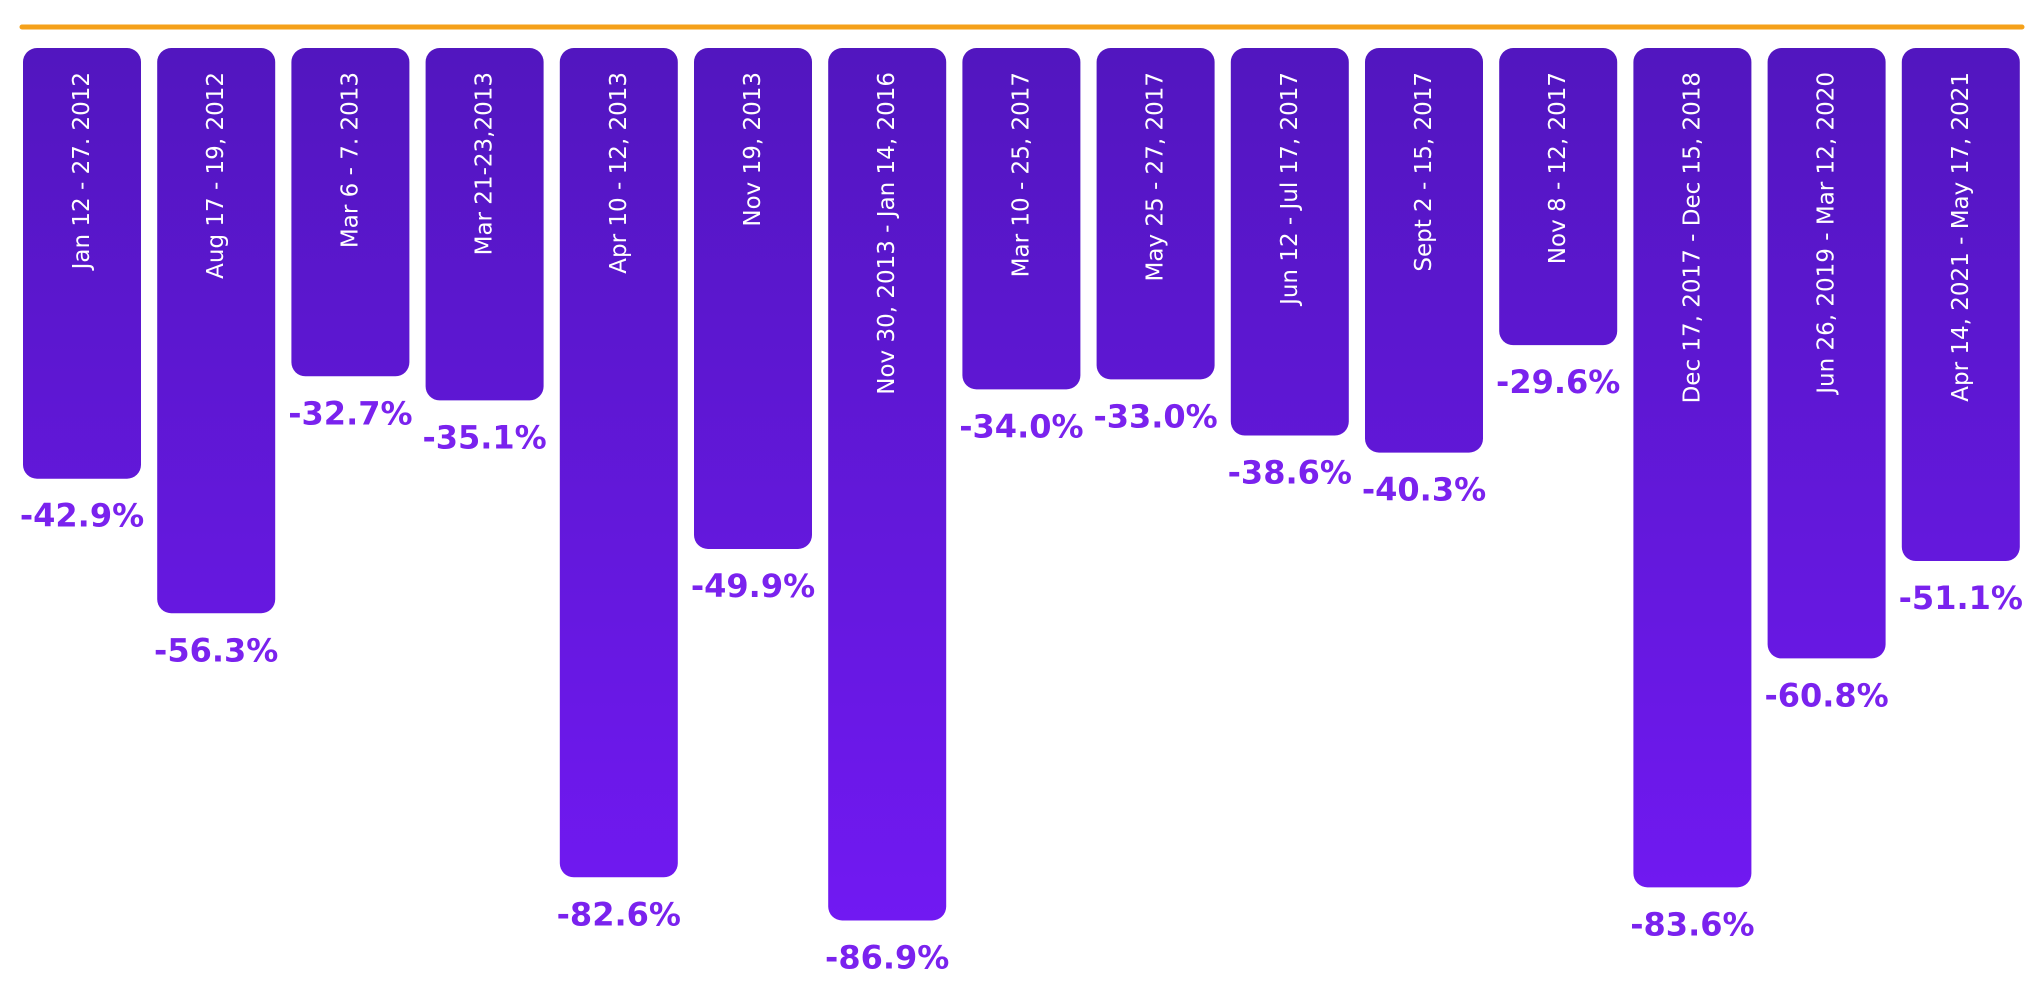 This screenshot has width=2044, height=997. What do you see at coordinates (619, 914) in the screenshot?
I see `bar-5-value-label: -82.6%` at bounding box center [619, 914].